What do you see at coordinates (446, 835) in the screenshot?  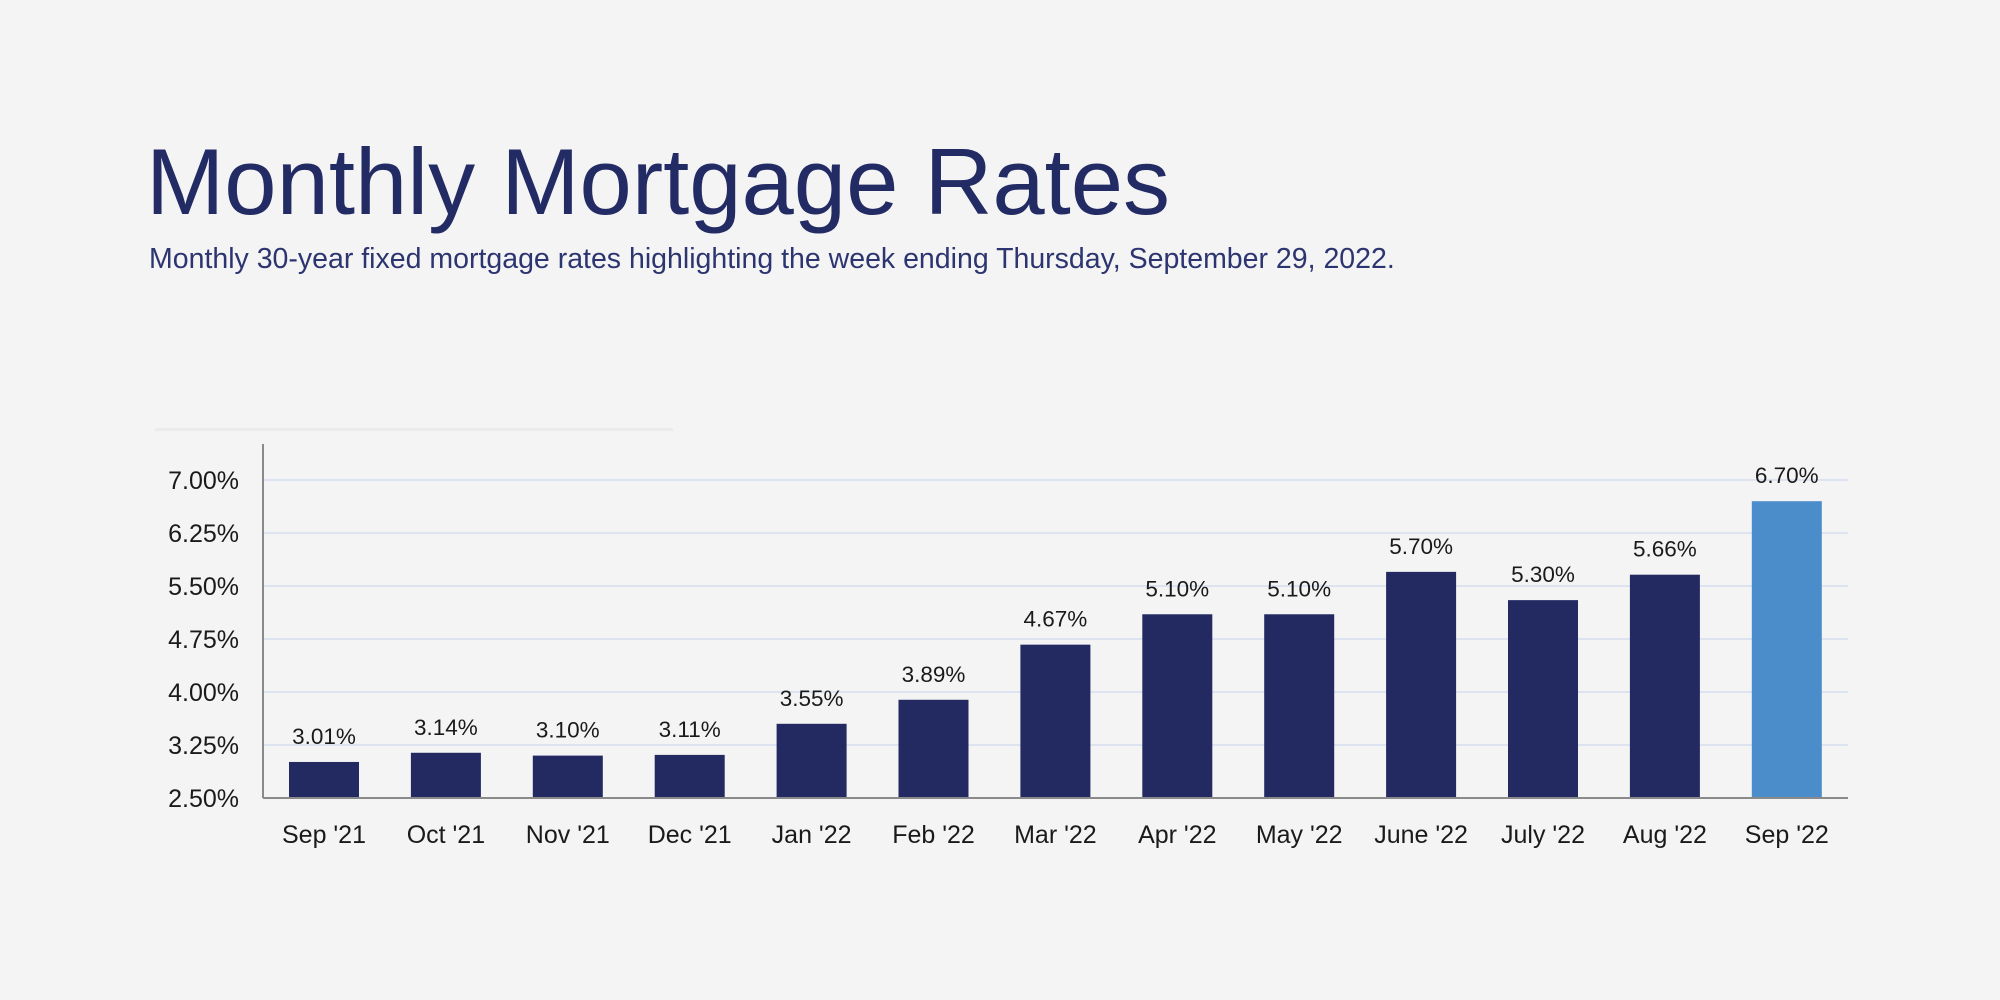 I see `x-tick-label: Oct '21` at bounding box center [446, 835].